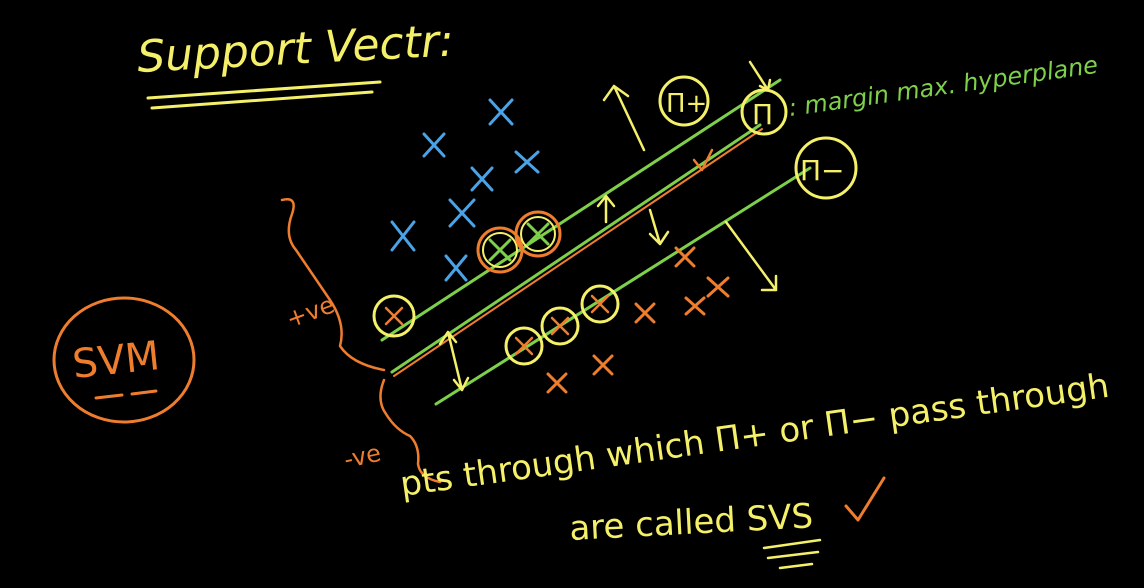  Describe the element at coordinates (865, 499) in the screenshot. I see `check-mark-caption-icon` at that location.